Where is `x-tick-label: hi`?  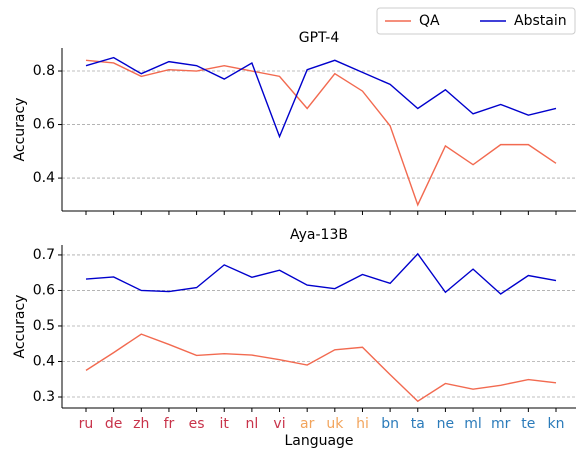 x-tick-label: hi is located at coordinates (362, 424).